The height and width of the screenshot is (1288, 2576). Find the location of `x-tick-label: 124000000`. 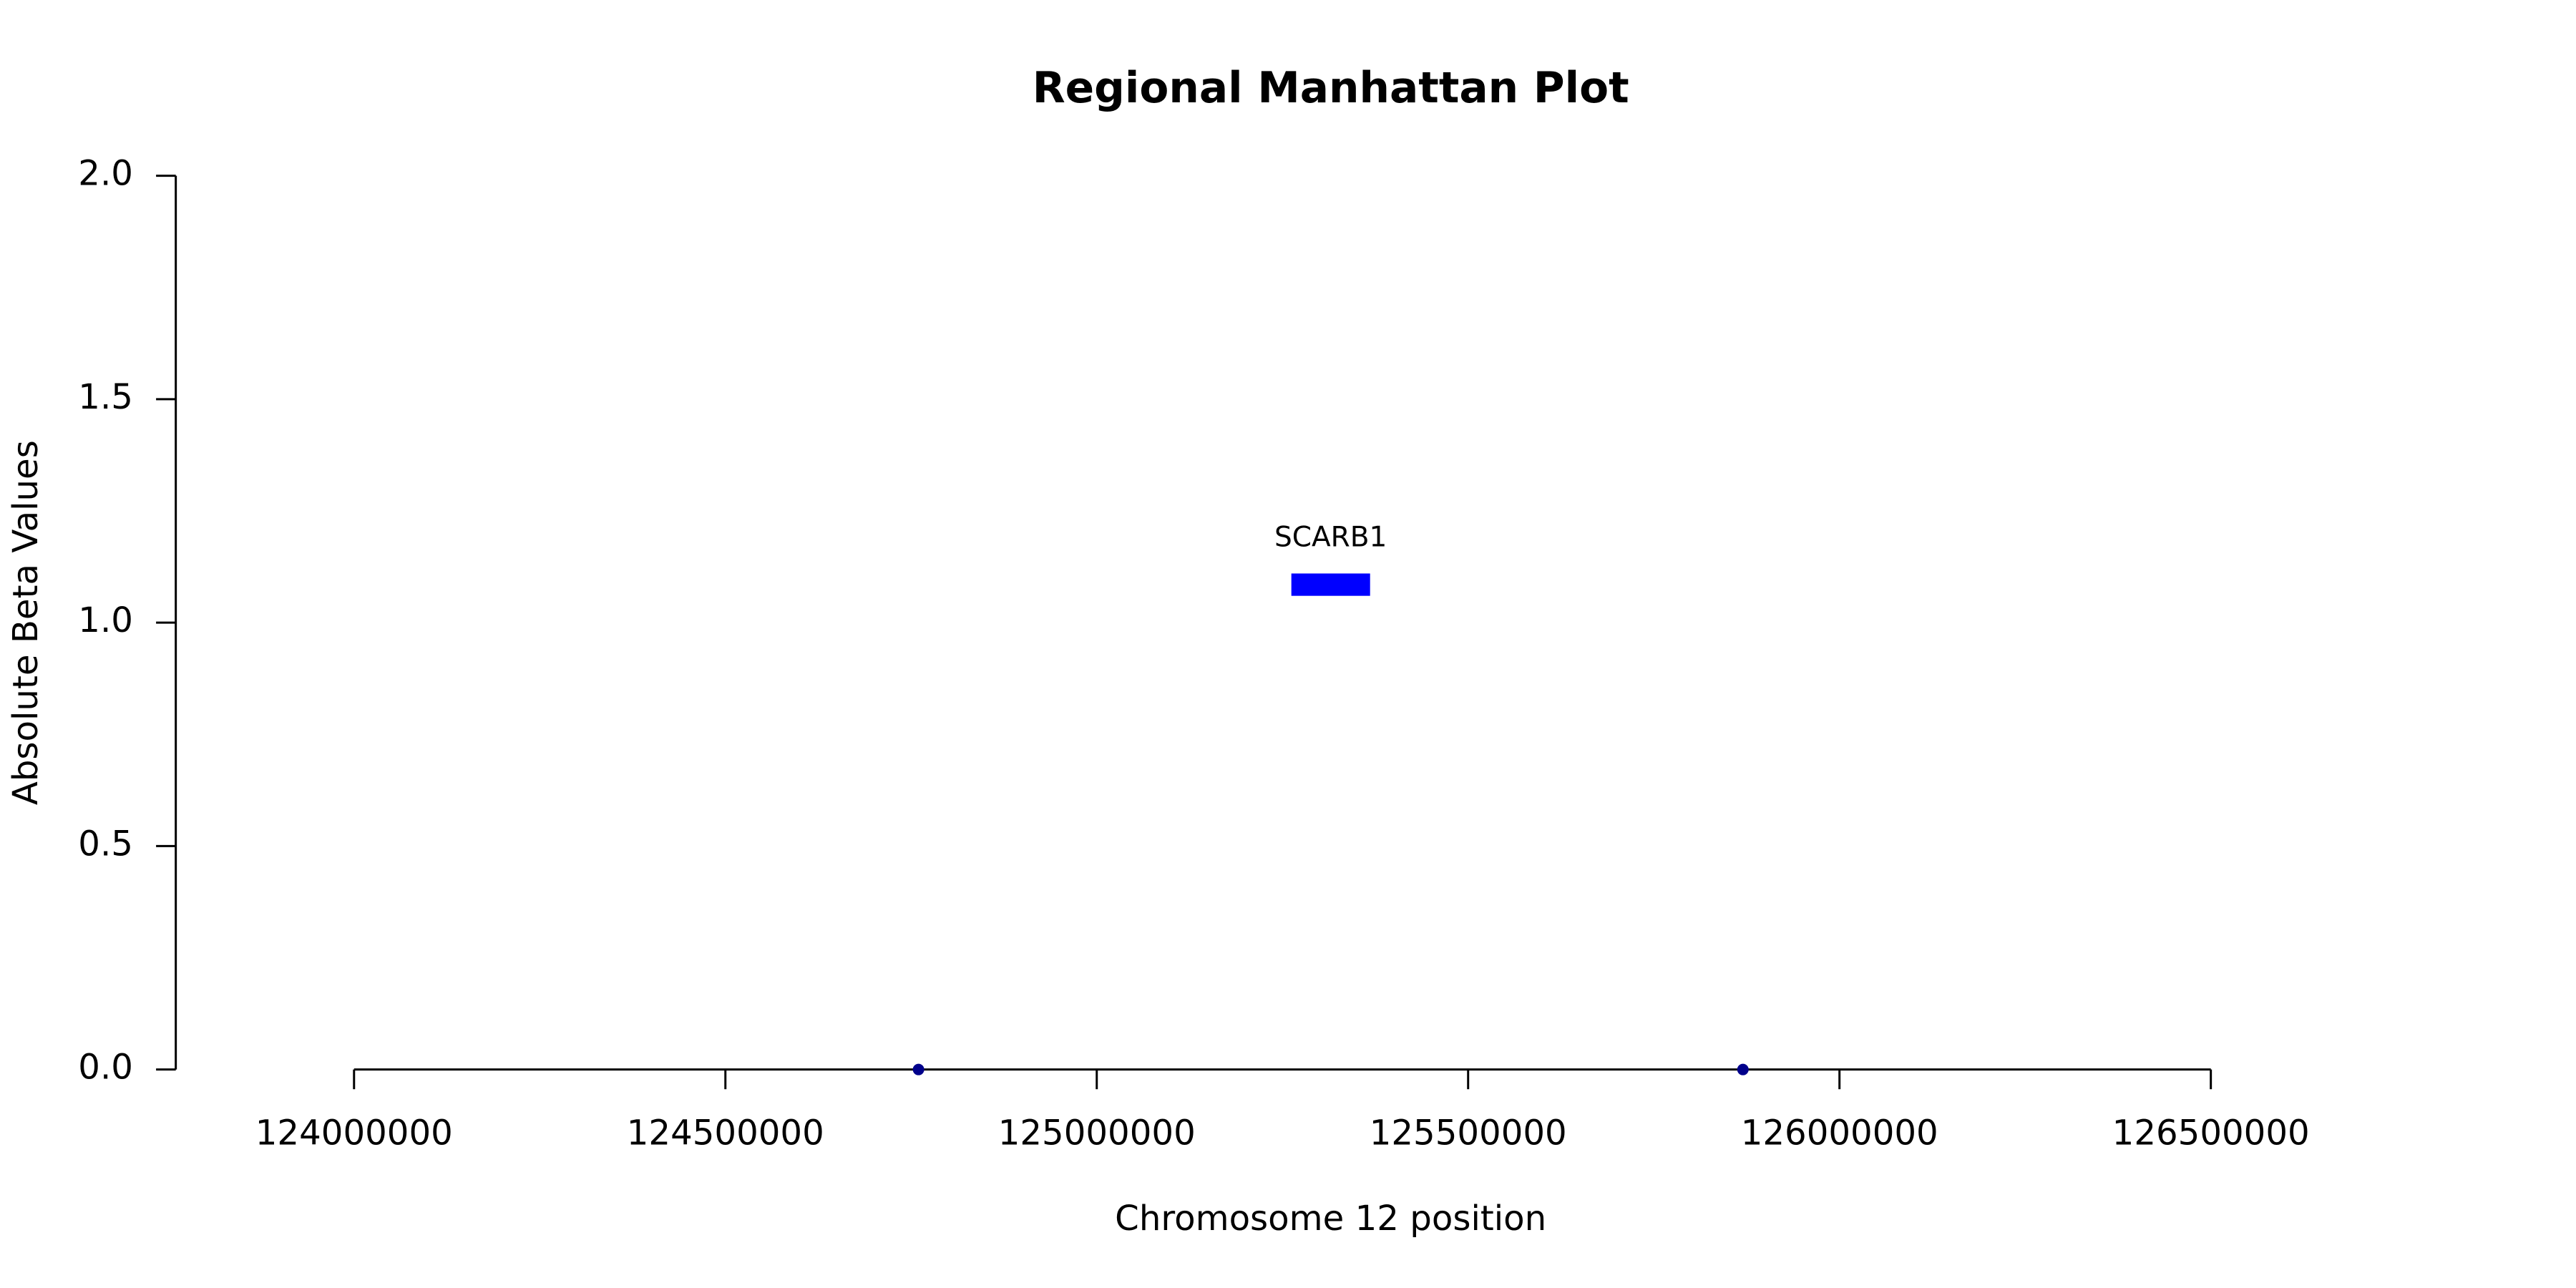

x-tick-label: 124000000 is located at coordinates (354, 1133).